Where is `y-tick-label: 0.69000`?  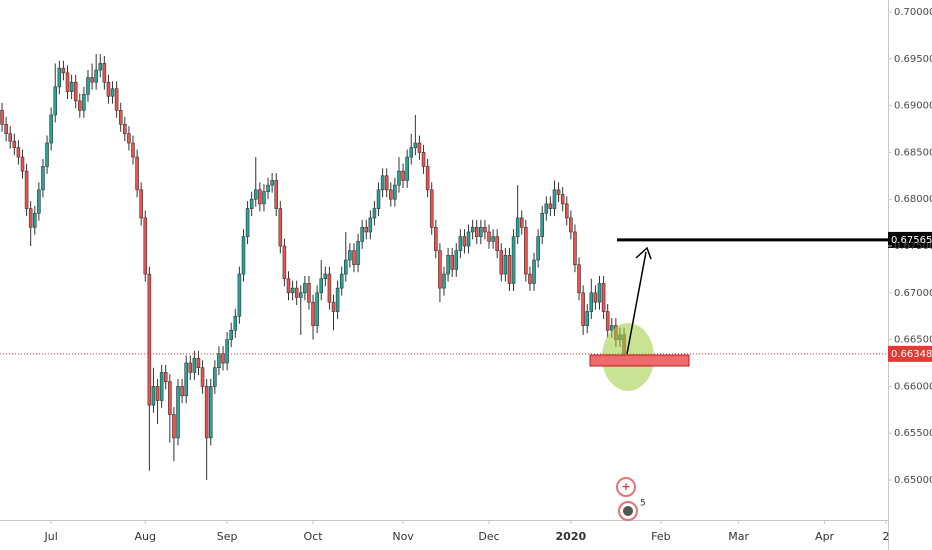 y-tick-label: 0.69000 is located at coordinates (913, 106).